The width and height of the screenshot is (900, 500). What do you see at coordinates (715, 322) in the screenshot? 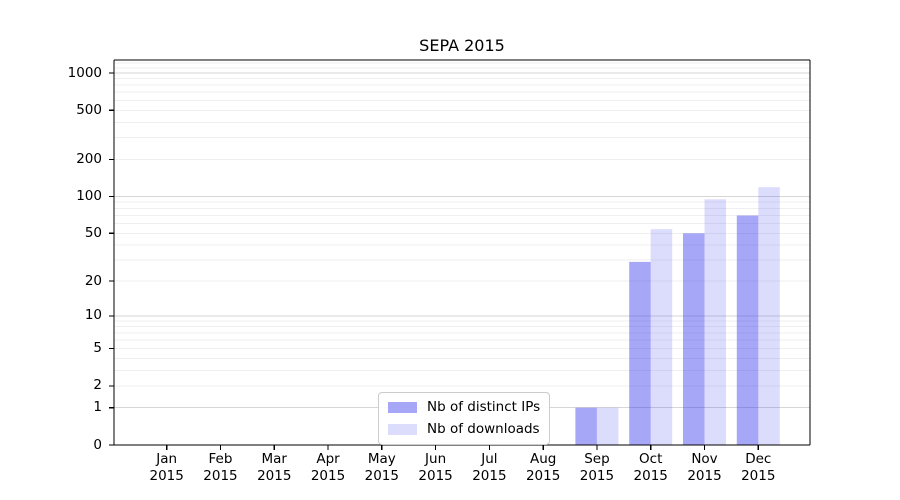
I see `bar-nov-nb-of-downloads` at bounding box center [715, 322].